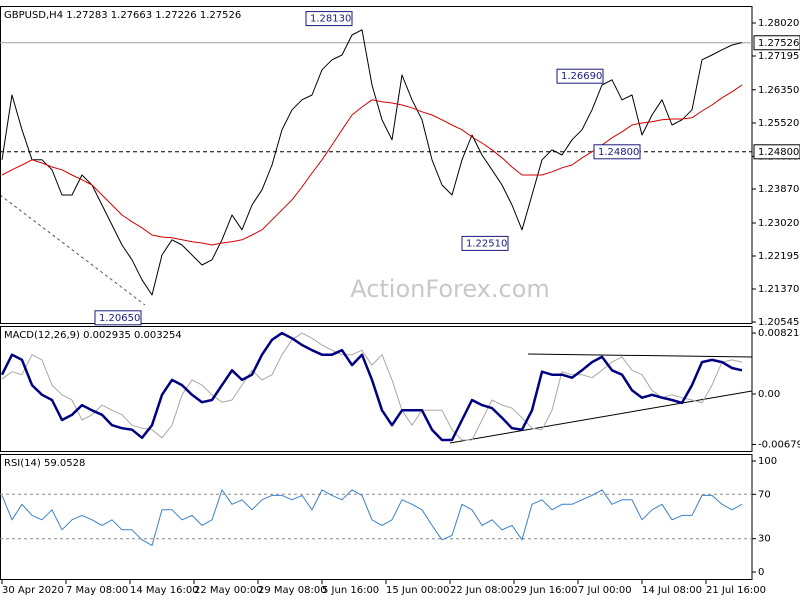  I want to click on y-tick-label: 1.23020, so click(778, 223).